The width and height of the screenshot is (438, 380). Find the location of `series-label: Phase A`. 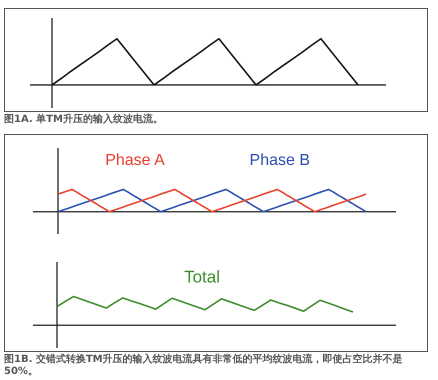

series-label: Phase A is located at coordinates (135, 160).